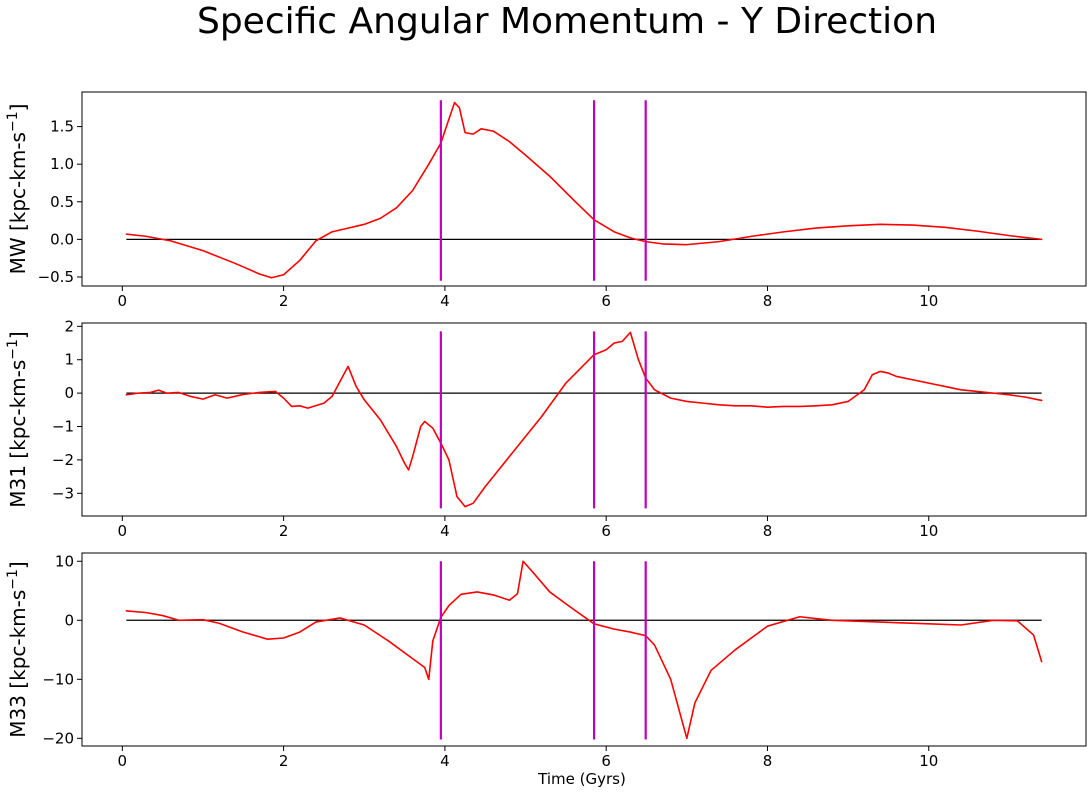 Image resolution: width=1092 pixels, height=794 pixels. What do you see at coordinates (567, 21) in the screenshot?
I see `chart-title: Specific Angular Momentum - Y Direction` at bounding box center [567, 21].